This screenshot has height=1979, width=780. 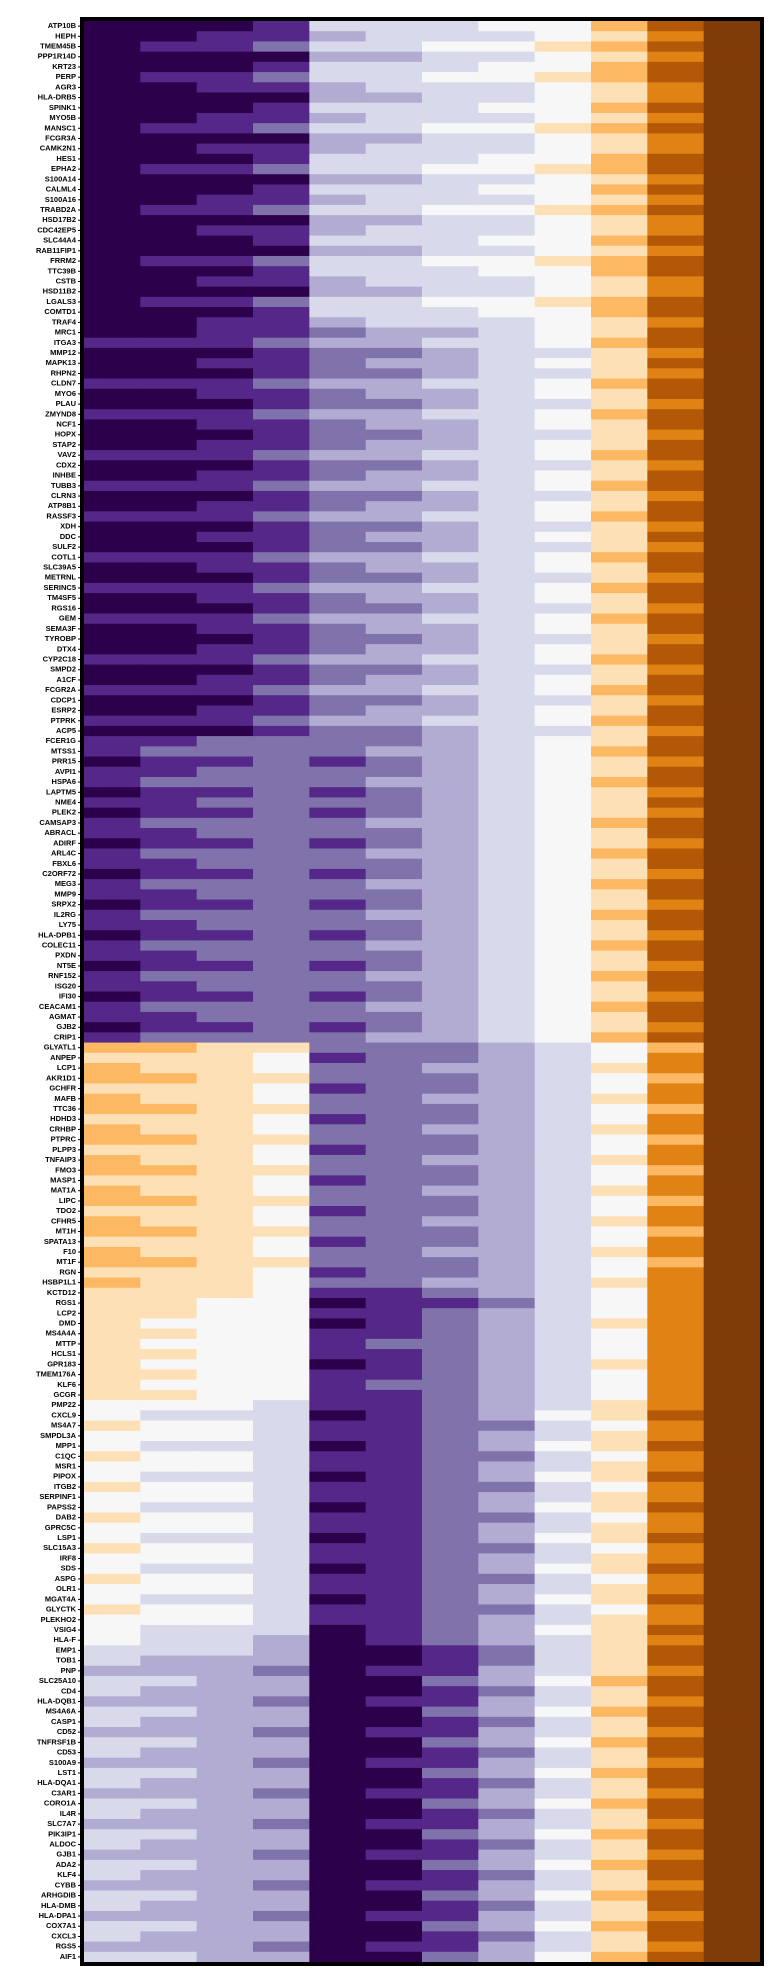 I want to click on y-tick-label: FMO3, so click(x=65, y=1169).